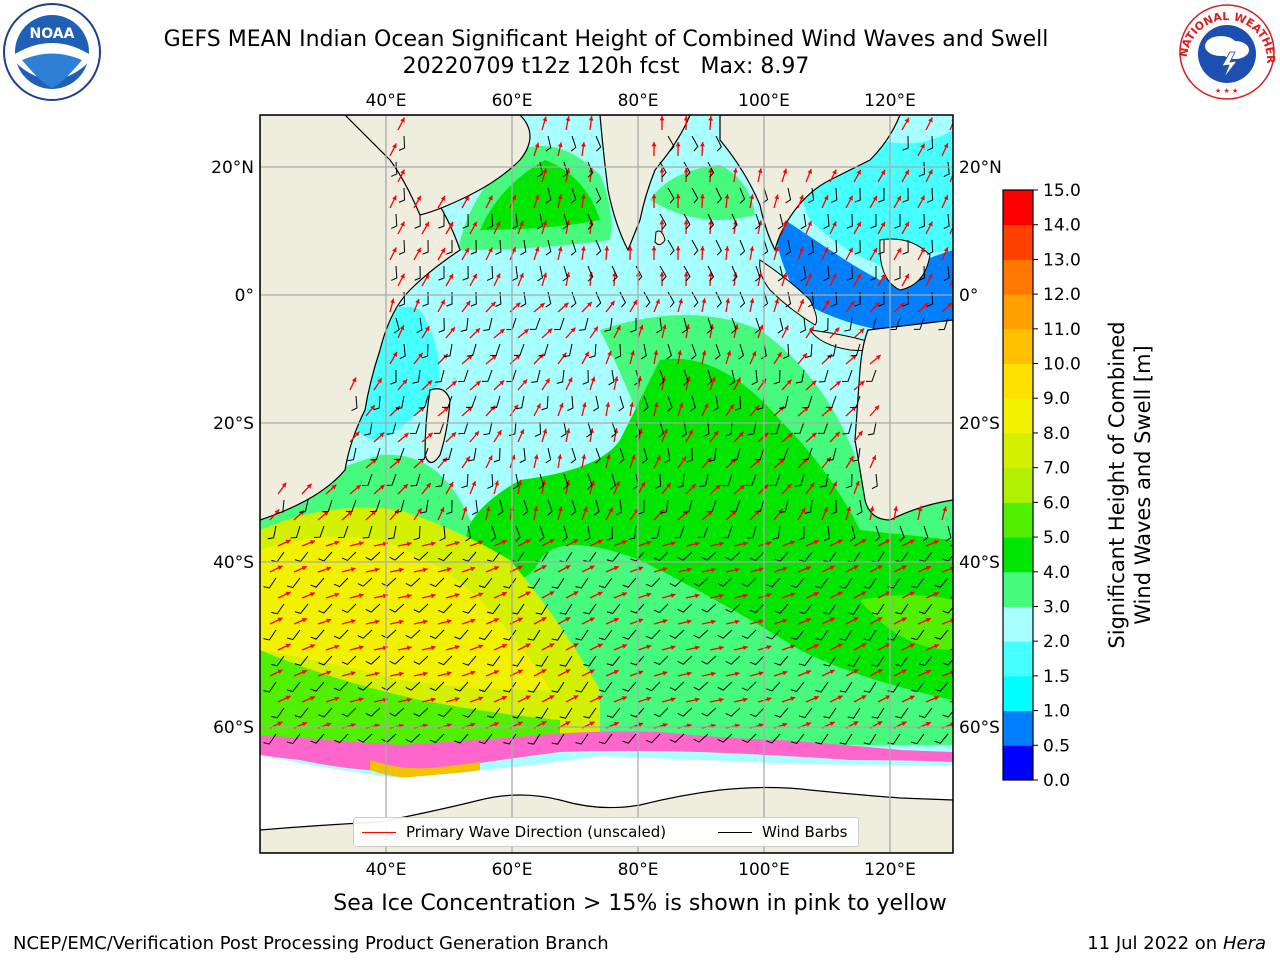 The width and height of the screenshot is (1280, 960). What do you see at coordinates (386, 101) in the screenshot?
I see `top-lon-label: 40°E` at bounding box center [386, 101].